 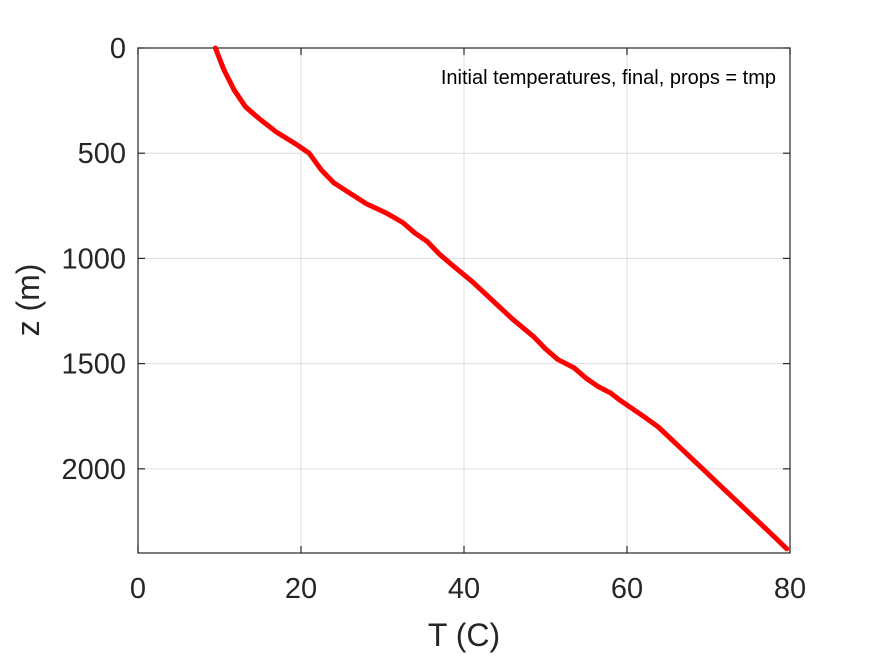 I want to click on y-tick-label: 500, so click(x=102, y=154).